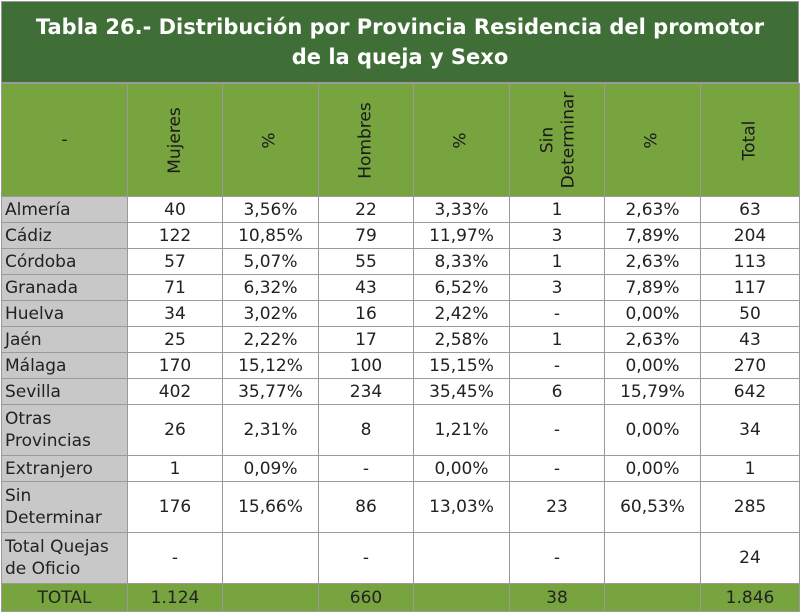 Image resolution: width=800 pixels, height=613 pixels. Describe the element at coordinates (366, 235) in the screenshot. I see `table-cell: 79` at that location.